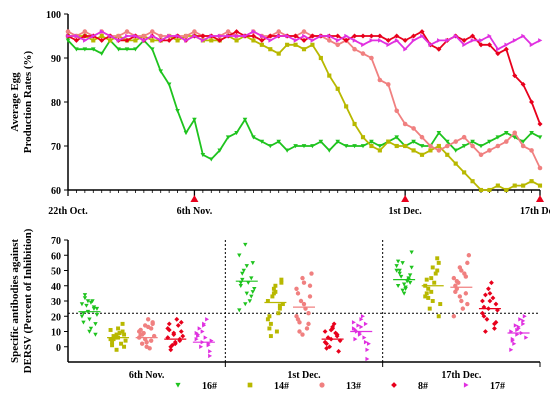  What do you see at coordinates (461, 375) in the screenshot?
I see `bottom-x-tick-label: 17th Dec.` at bounding box center [461, 375].